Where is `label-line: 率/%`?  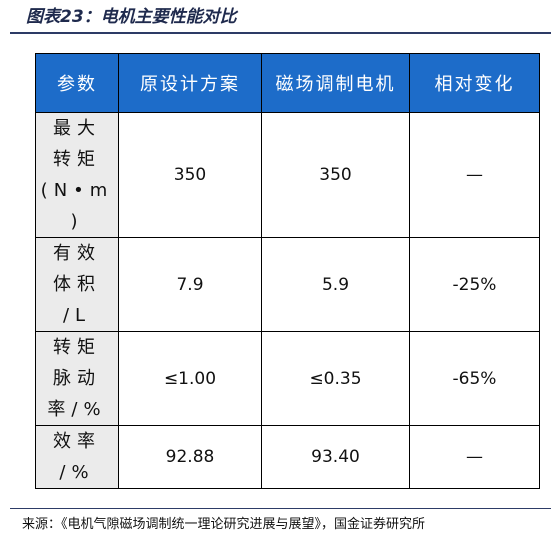
label-line: 率/% is located at coordinates (77, 409).